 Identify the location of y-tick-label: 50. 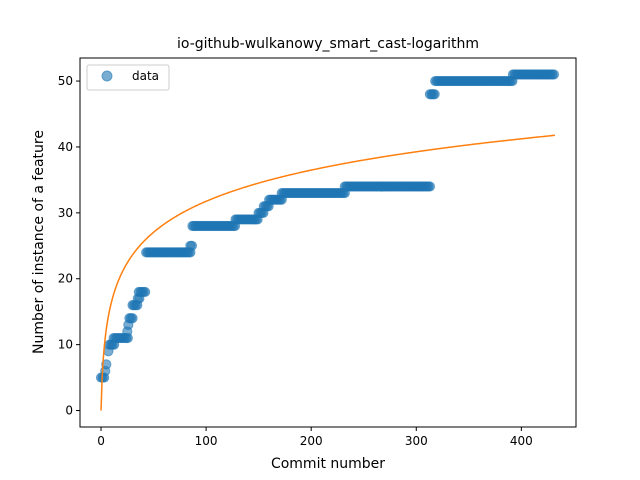
(65, 81).